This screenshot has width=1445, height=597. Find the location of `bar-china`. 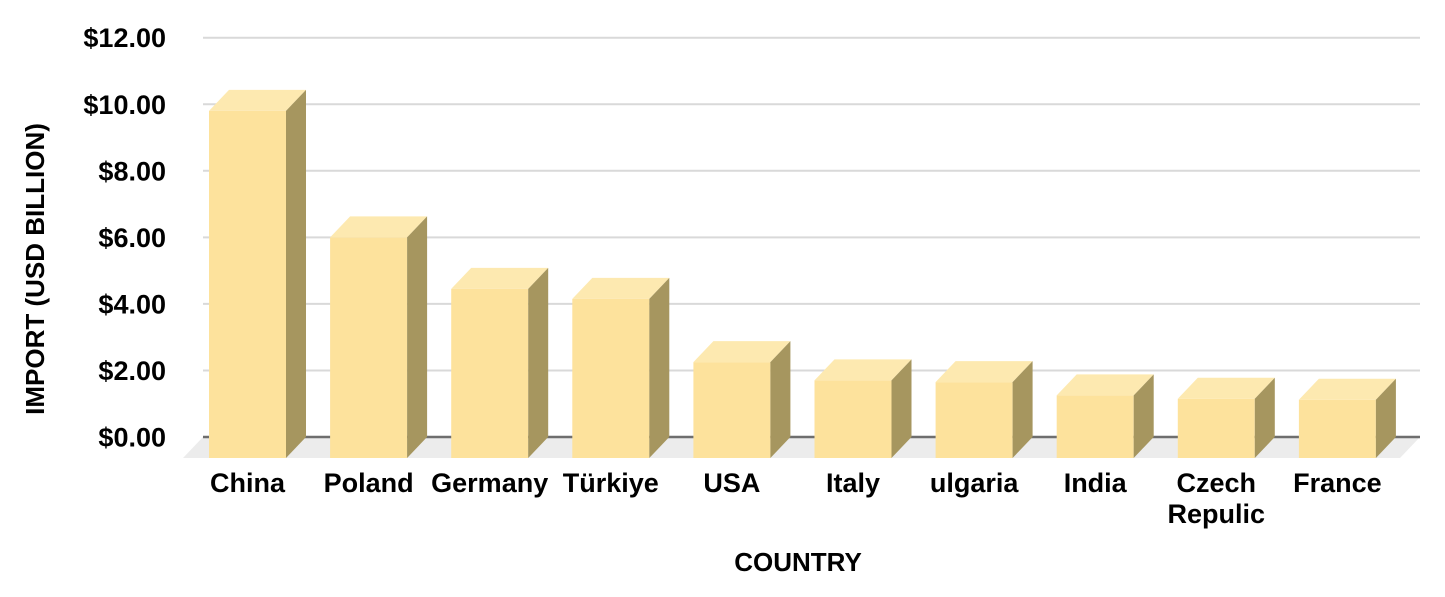

bar-china is located at coordinates (257, 273).